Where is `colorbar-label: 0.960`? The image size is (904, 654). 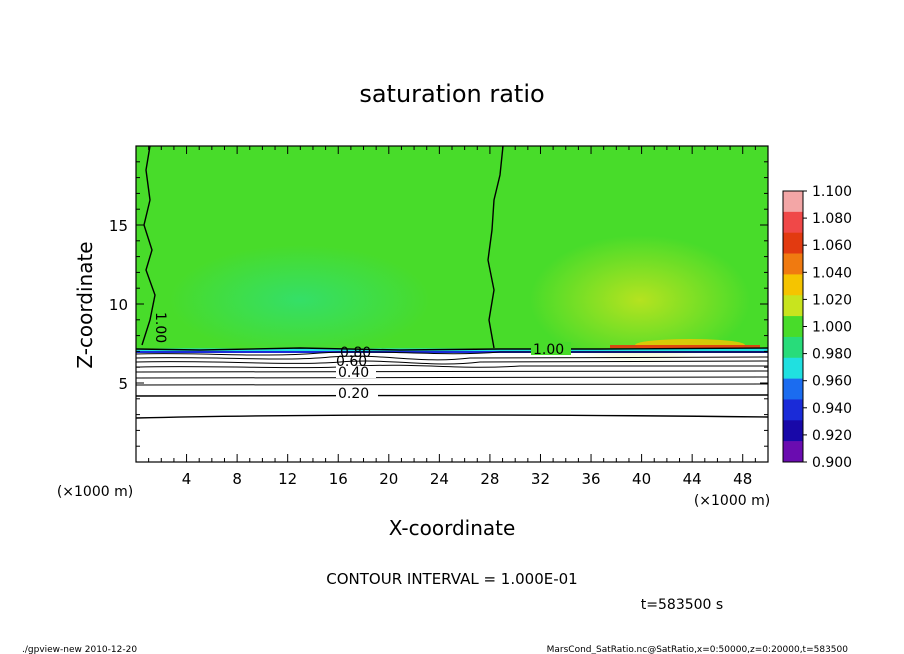
colorbar-label: 0.960 is located at coordinates (832, 382).